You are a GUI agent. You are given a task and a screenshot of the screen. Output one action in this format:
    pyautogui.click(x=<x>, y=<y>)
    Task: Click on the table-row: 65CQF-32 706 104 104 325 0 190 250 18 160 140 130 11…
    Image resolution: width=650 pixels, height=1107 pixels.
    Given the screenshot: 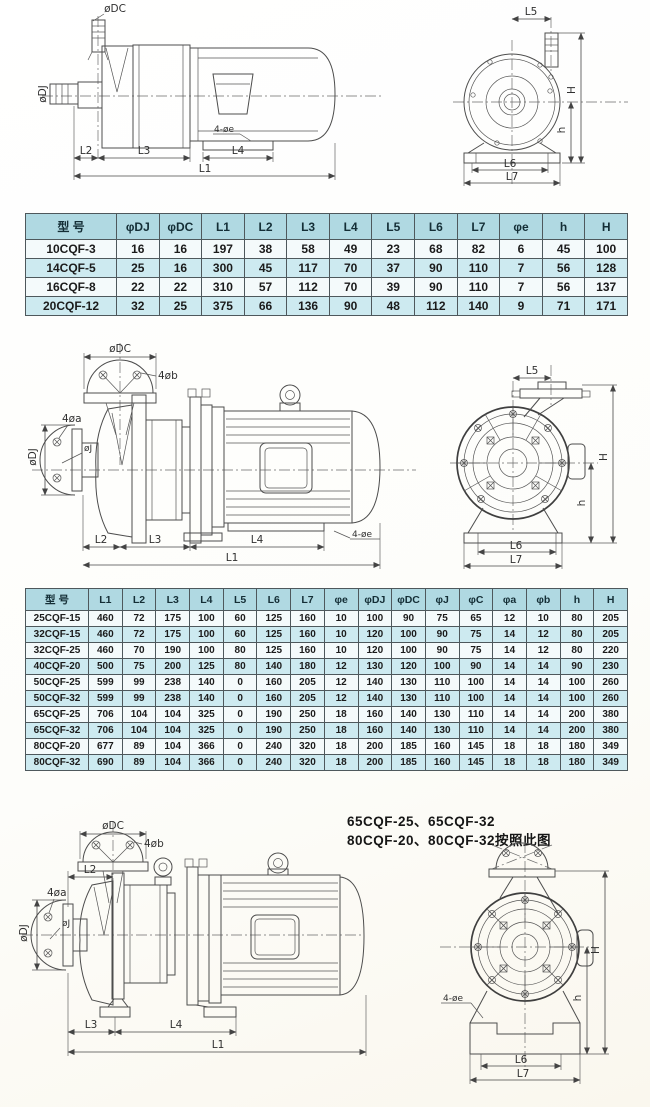 What is the action you would take?
    pyautogui.click(x=326, y=730)
    